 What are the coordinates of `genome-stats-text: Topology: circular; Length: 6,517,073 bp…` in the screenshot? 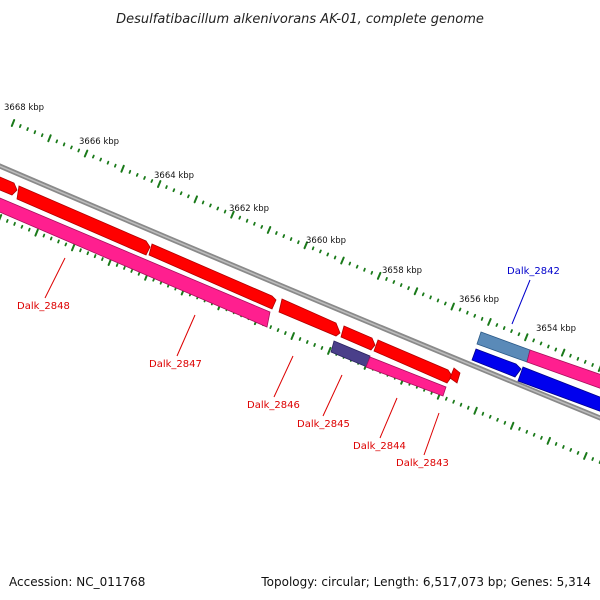 It's located at (425, 582).